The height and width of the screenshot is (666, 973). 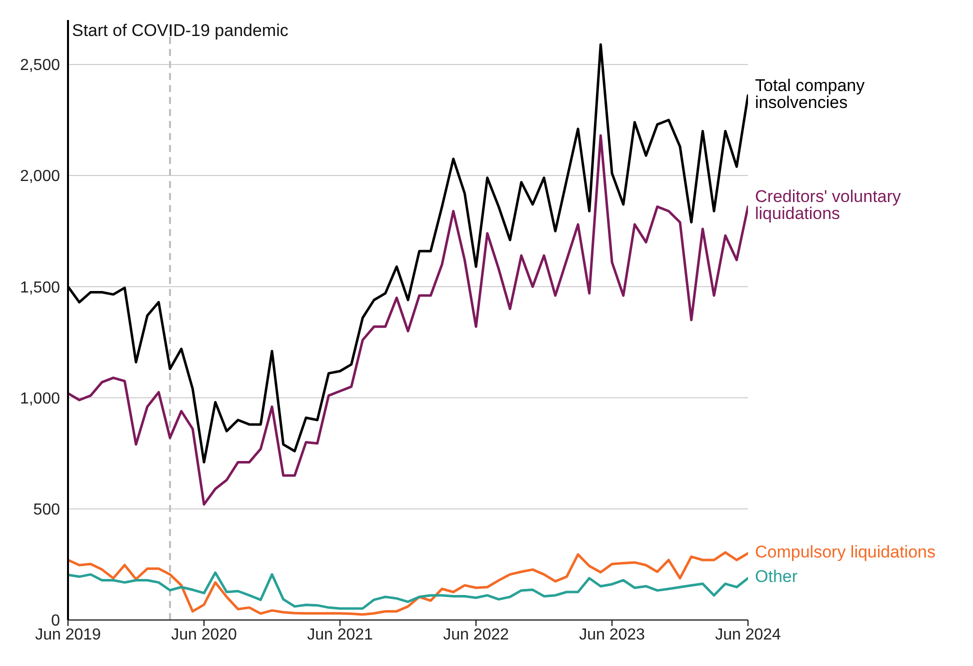 What do you see at coordinates (748, 635) in the screenshot?
I see `x-tick-label: Jun 2024` at bounding box center [748, 635].